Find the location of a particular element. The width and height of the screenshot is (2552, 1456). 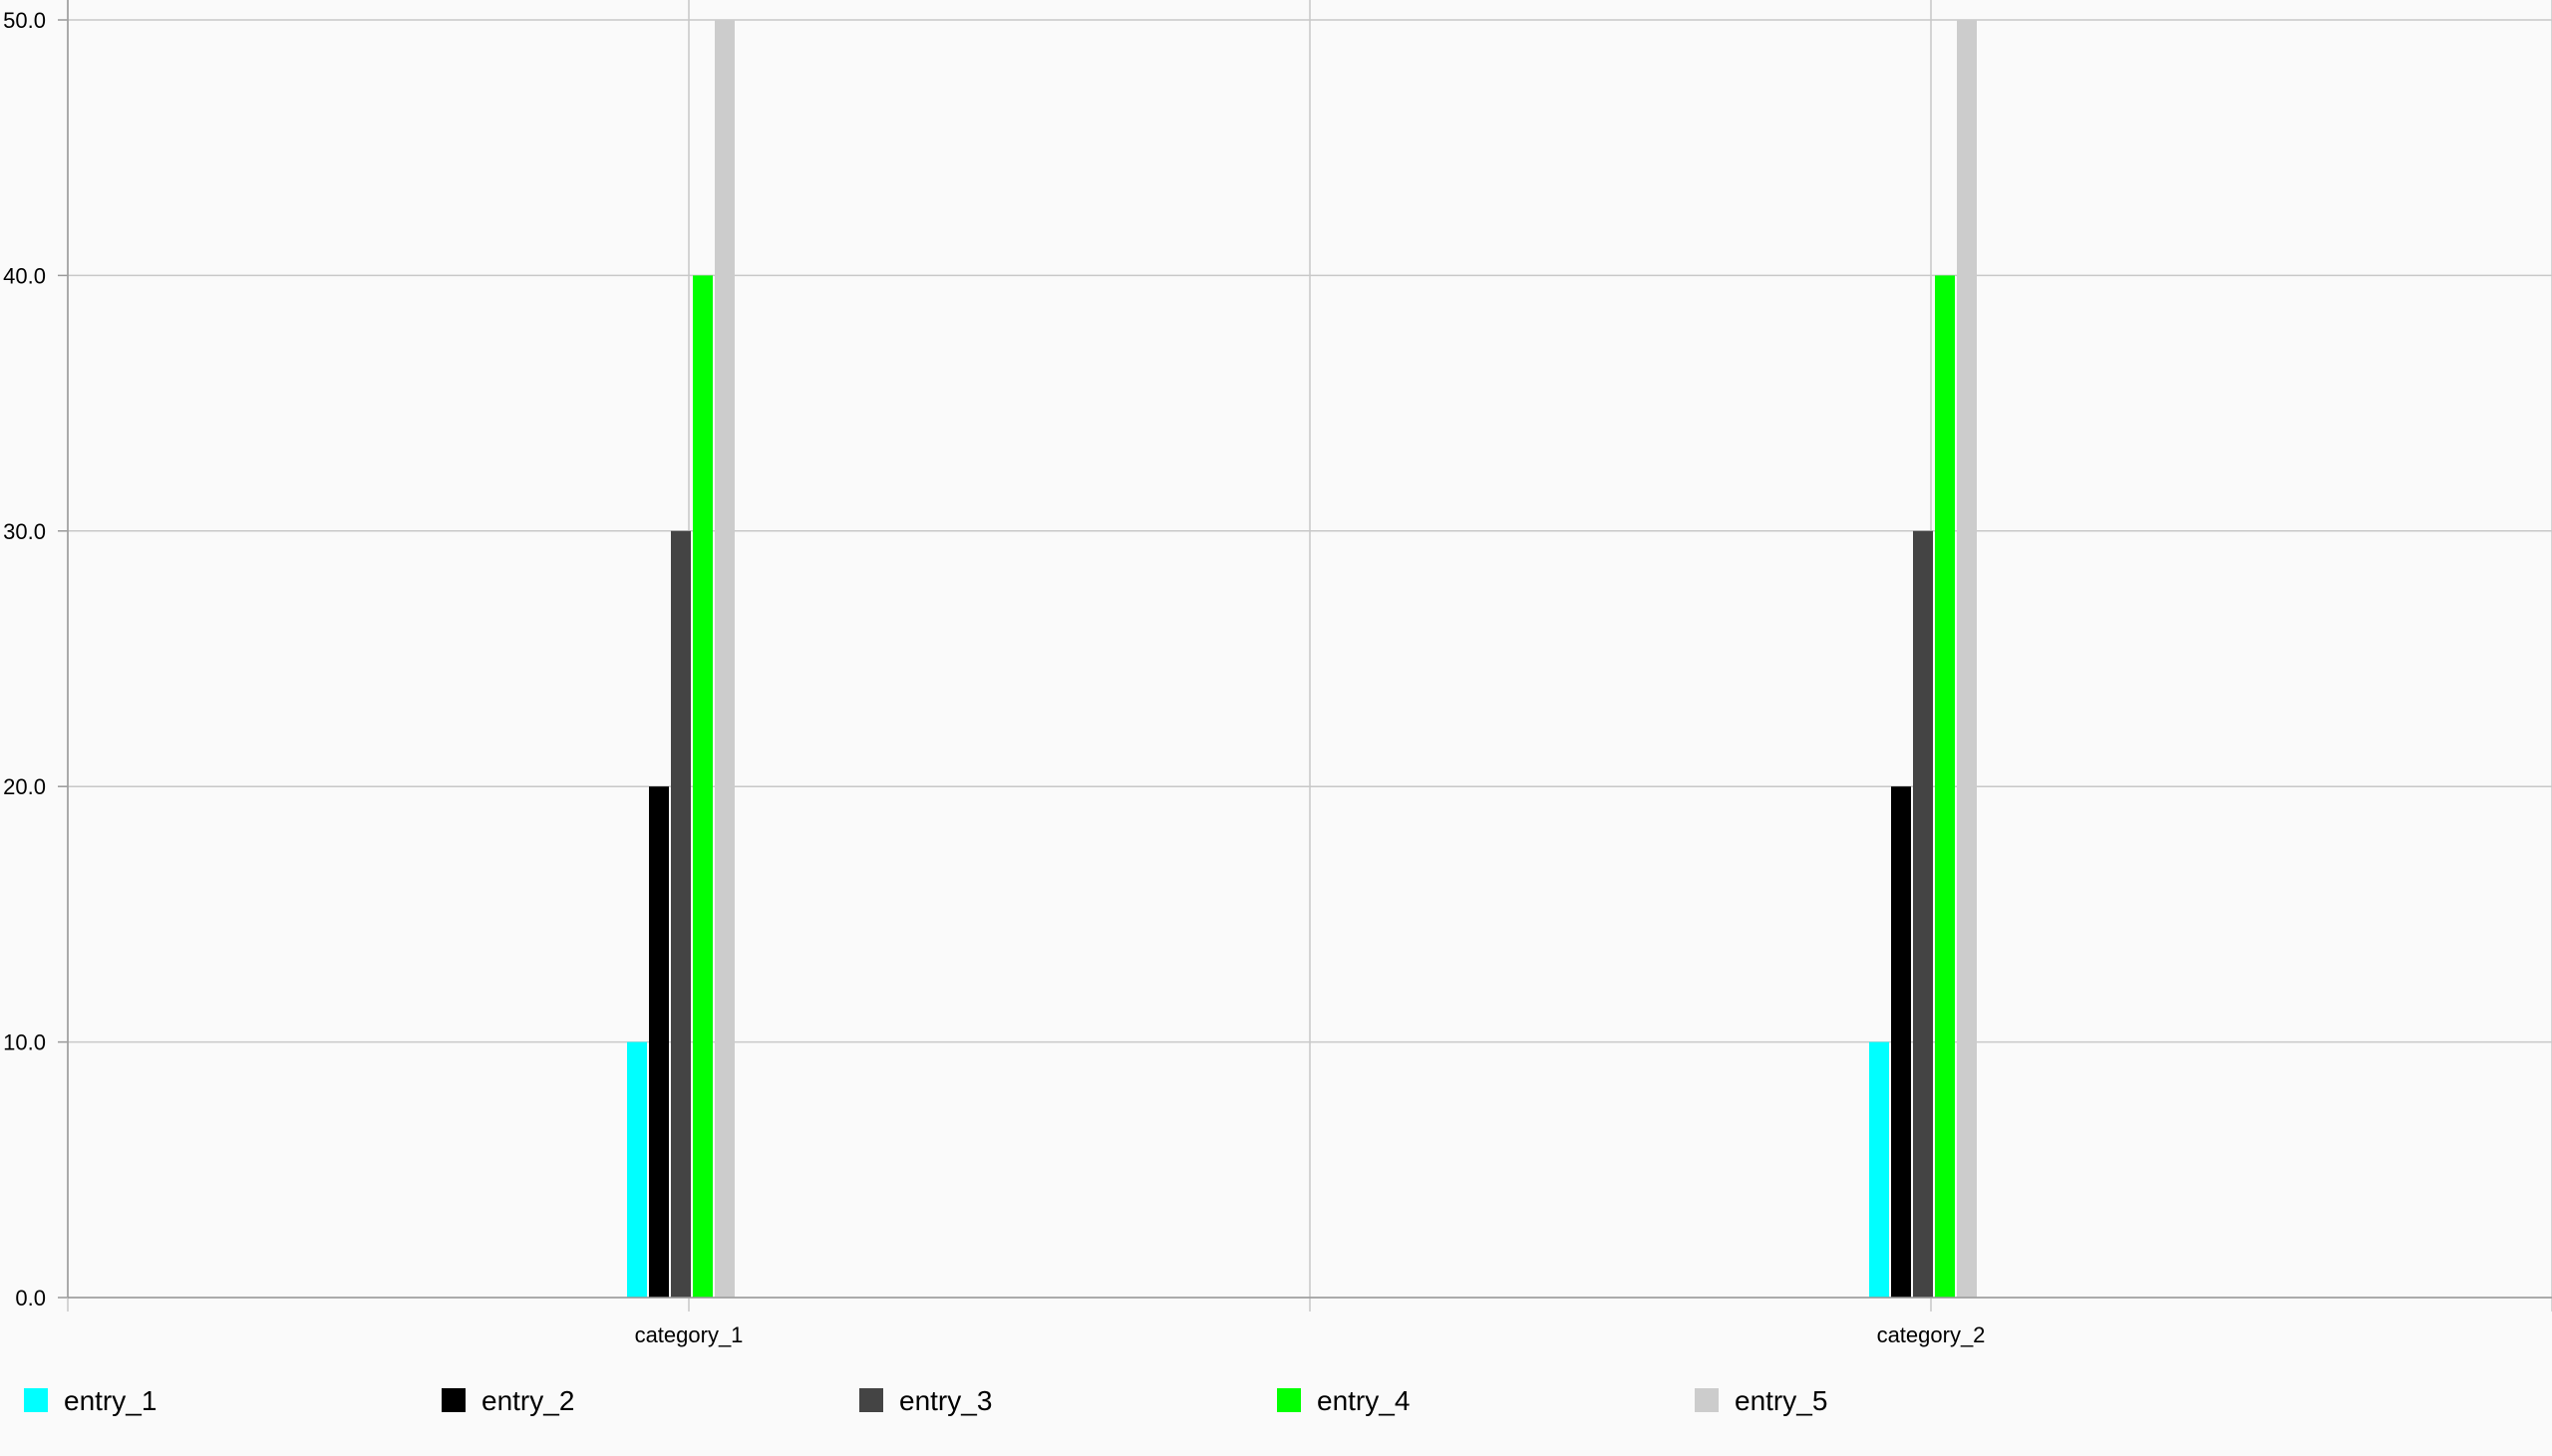

y-tick-label: 50.0 is located at coordinates (24, 20).